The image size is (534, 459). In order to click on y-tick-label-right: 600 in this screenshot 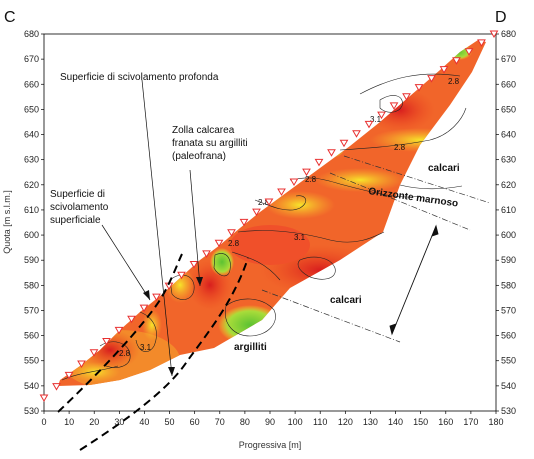, I will do `click(508, 235)`.